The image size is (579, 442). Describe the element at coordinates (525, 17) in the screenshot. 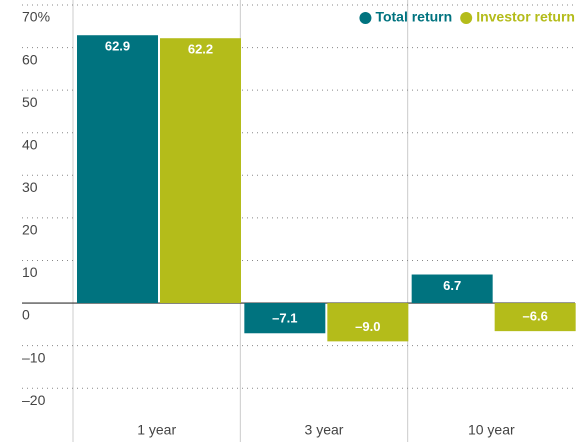

I see `legend-label: Investor return` at that location.